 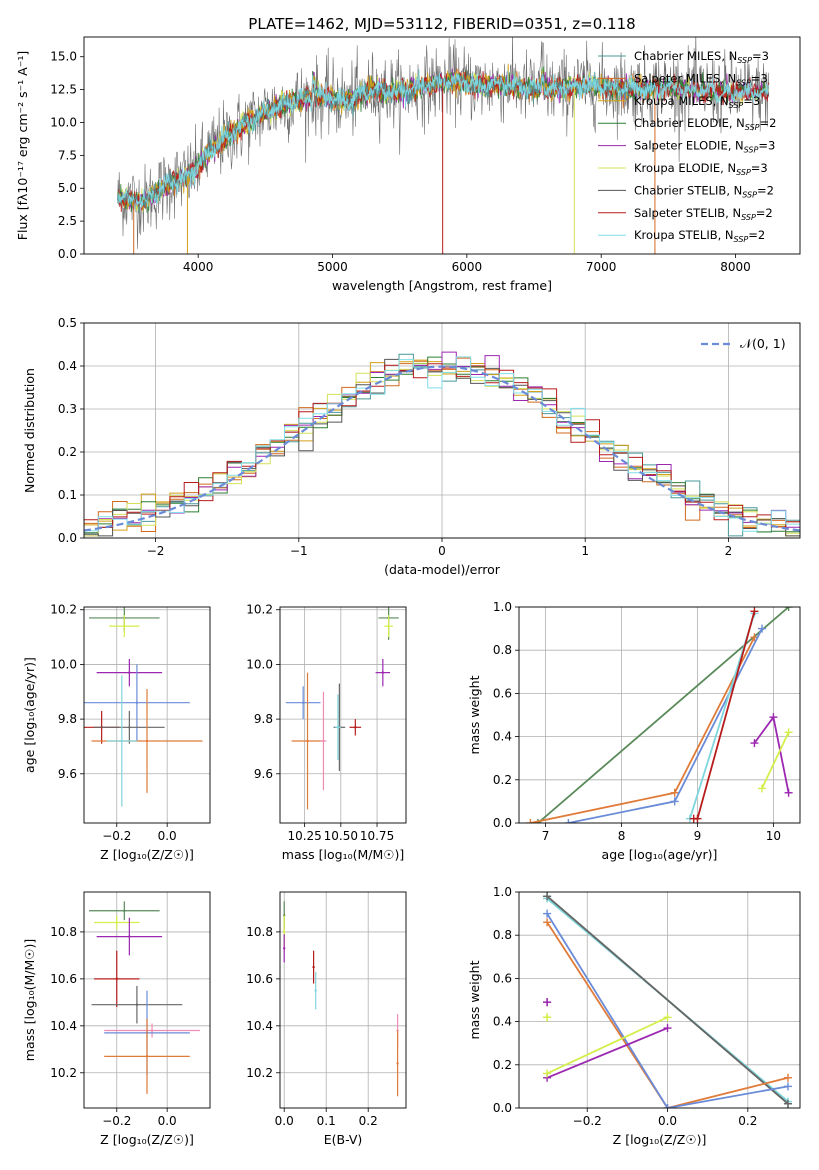 I want to click on weight_vs_Z-series, so click(x=667, y=1000).